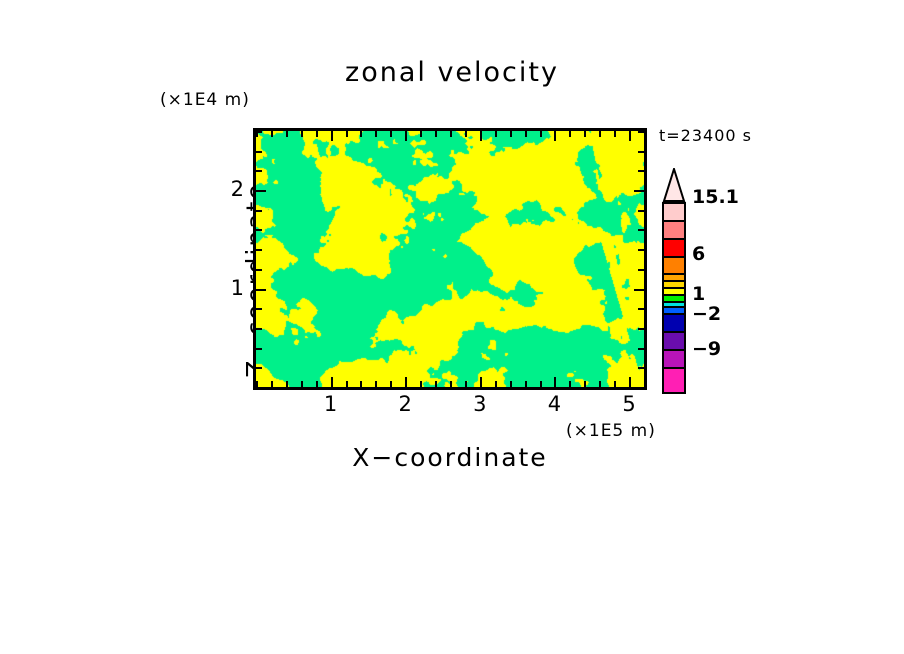 Image resolution: width=904 pixels, height=654 pixels. What do you see at coordinates (715, 197) in the screenshot?
I see `colorbar-label: 15.1` at bounding box center [715, 197].